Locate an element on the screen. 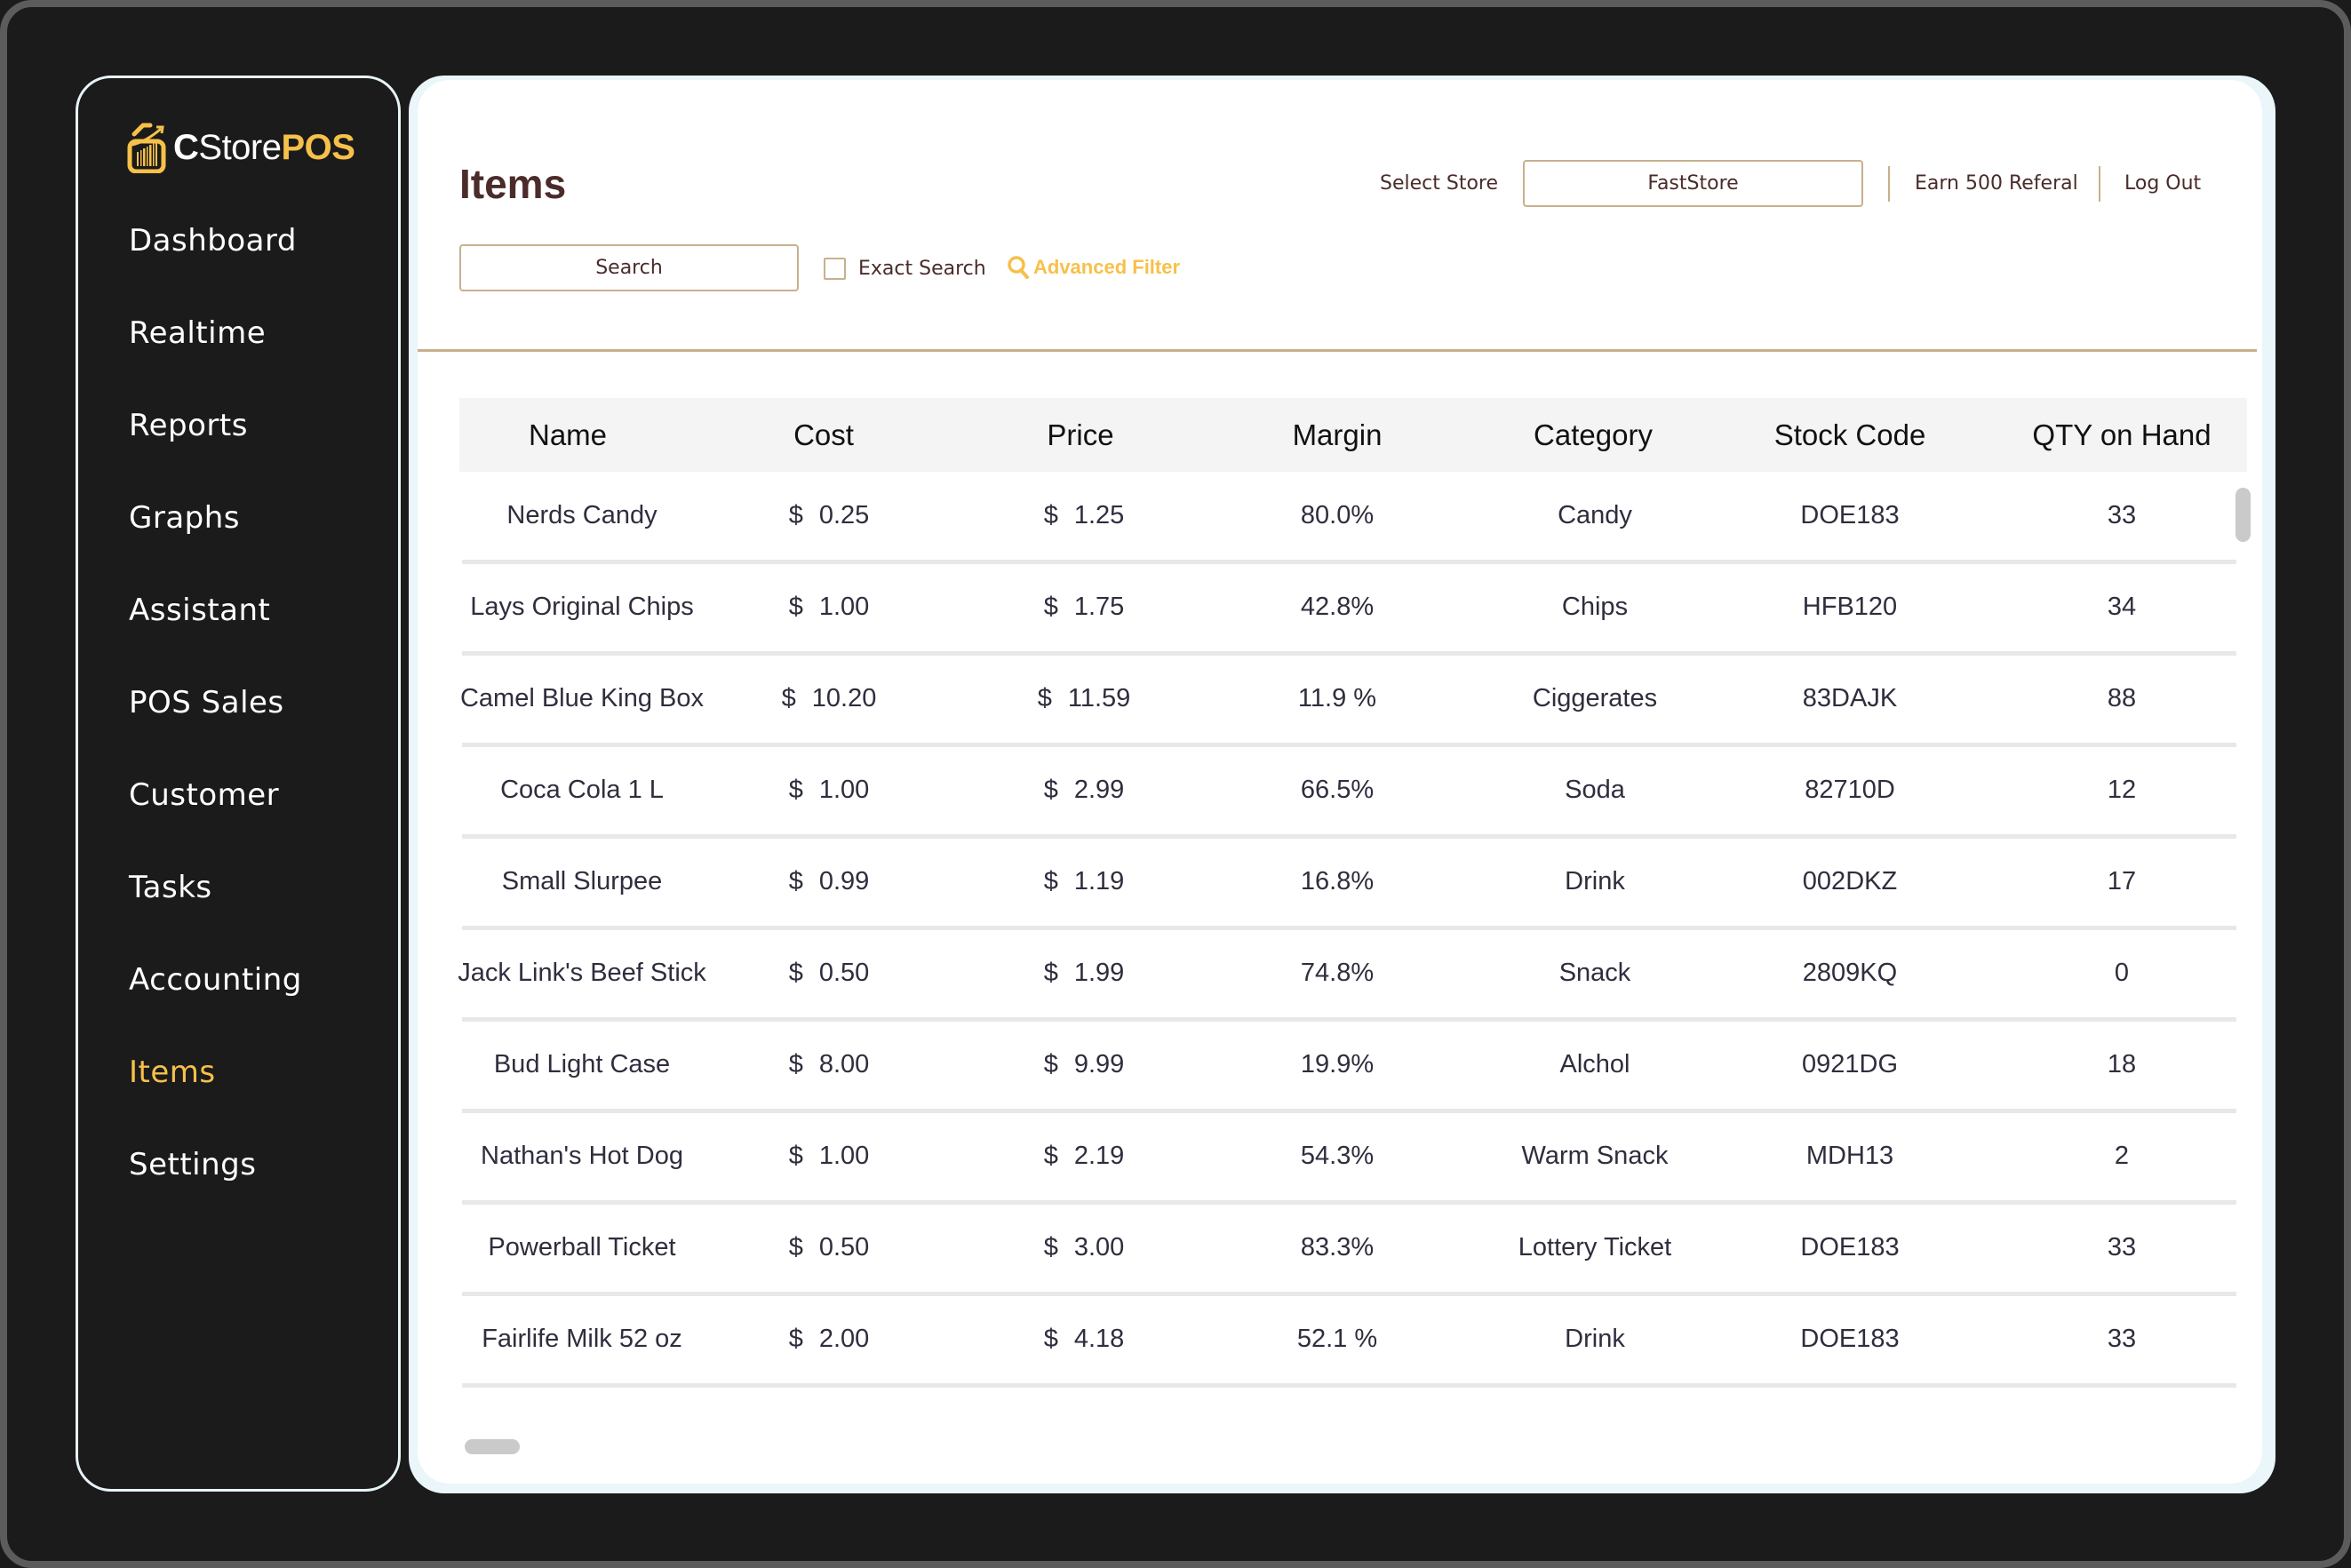  cell-margin: 54.3% is located at coordinates (1337, 1156).